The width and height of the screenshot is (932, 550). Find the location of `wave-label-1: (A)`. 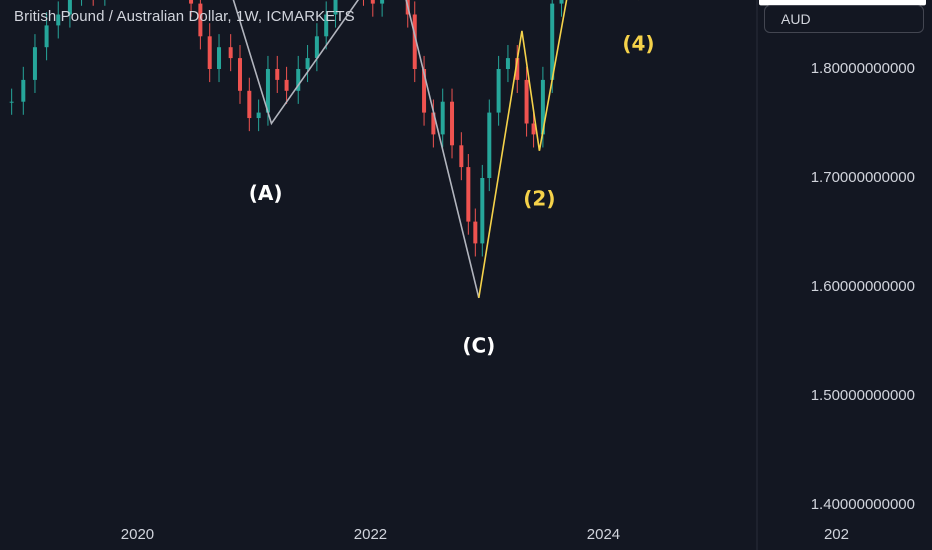

wave-label-1: (A) is located at coordinates (266, 193).